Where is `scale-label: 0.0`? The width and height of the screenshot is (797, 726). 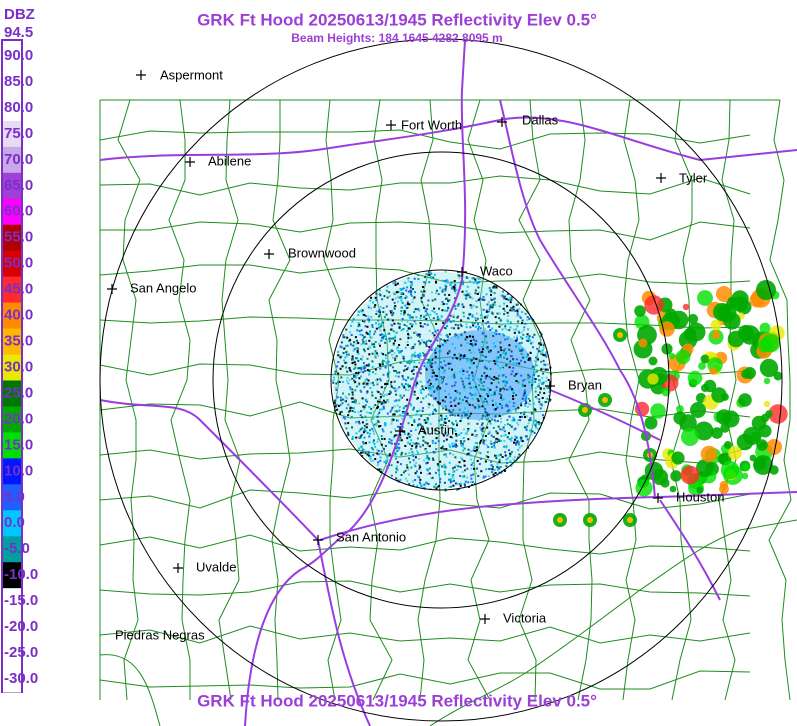 scale-label: 0.0 is located at coordinates (14, 522).